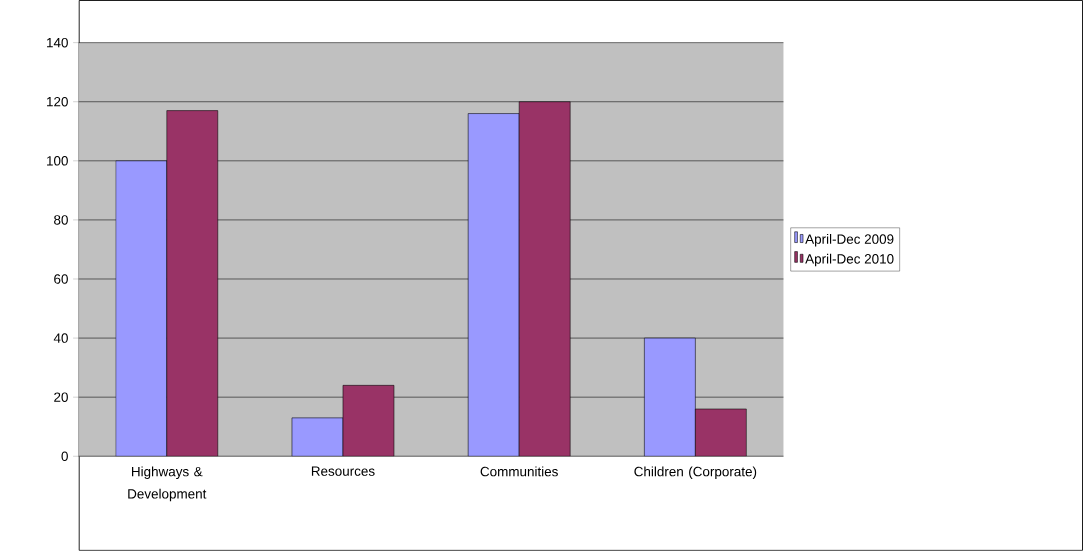 The height and width of the screenshot is (551, 1083). Describe the element at coordinates (61, 397) in the screenshot. I see `y-tick-label: 20` at that location.